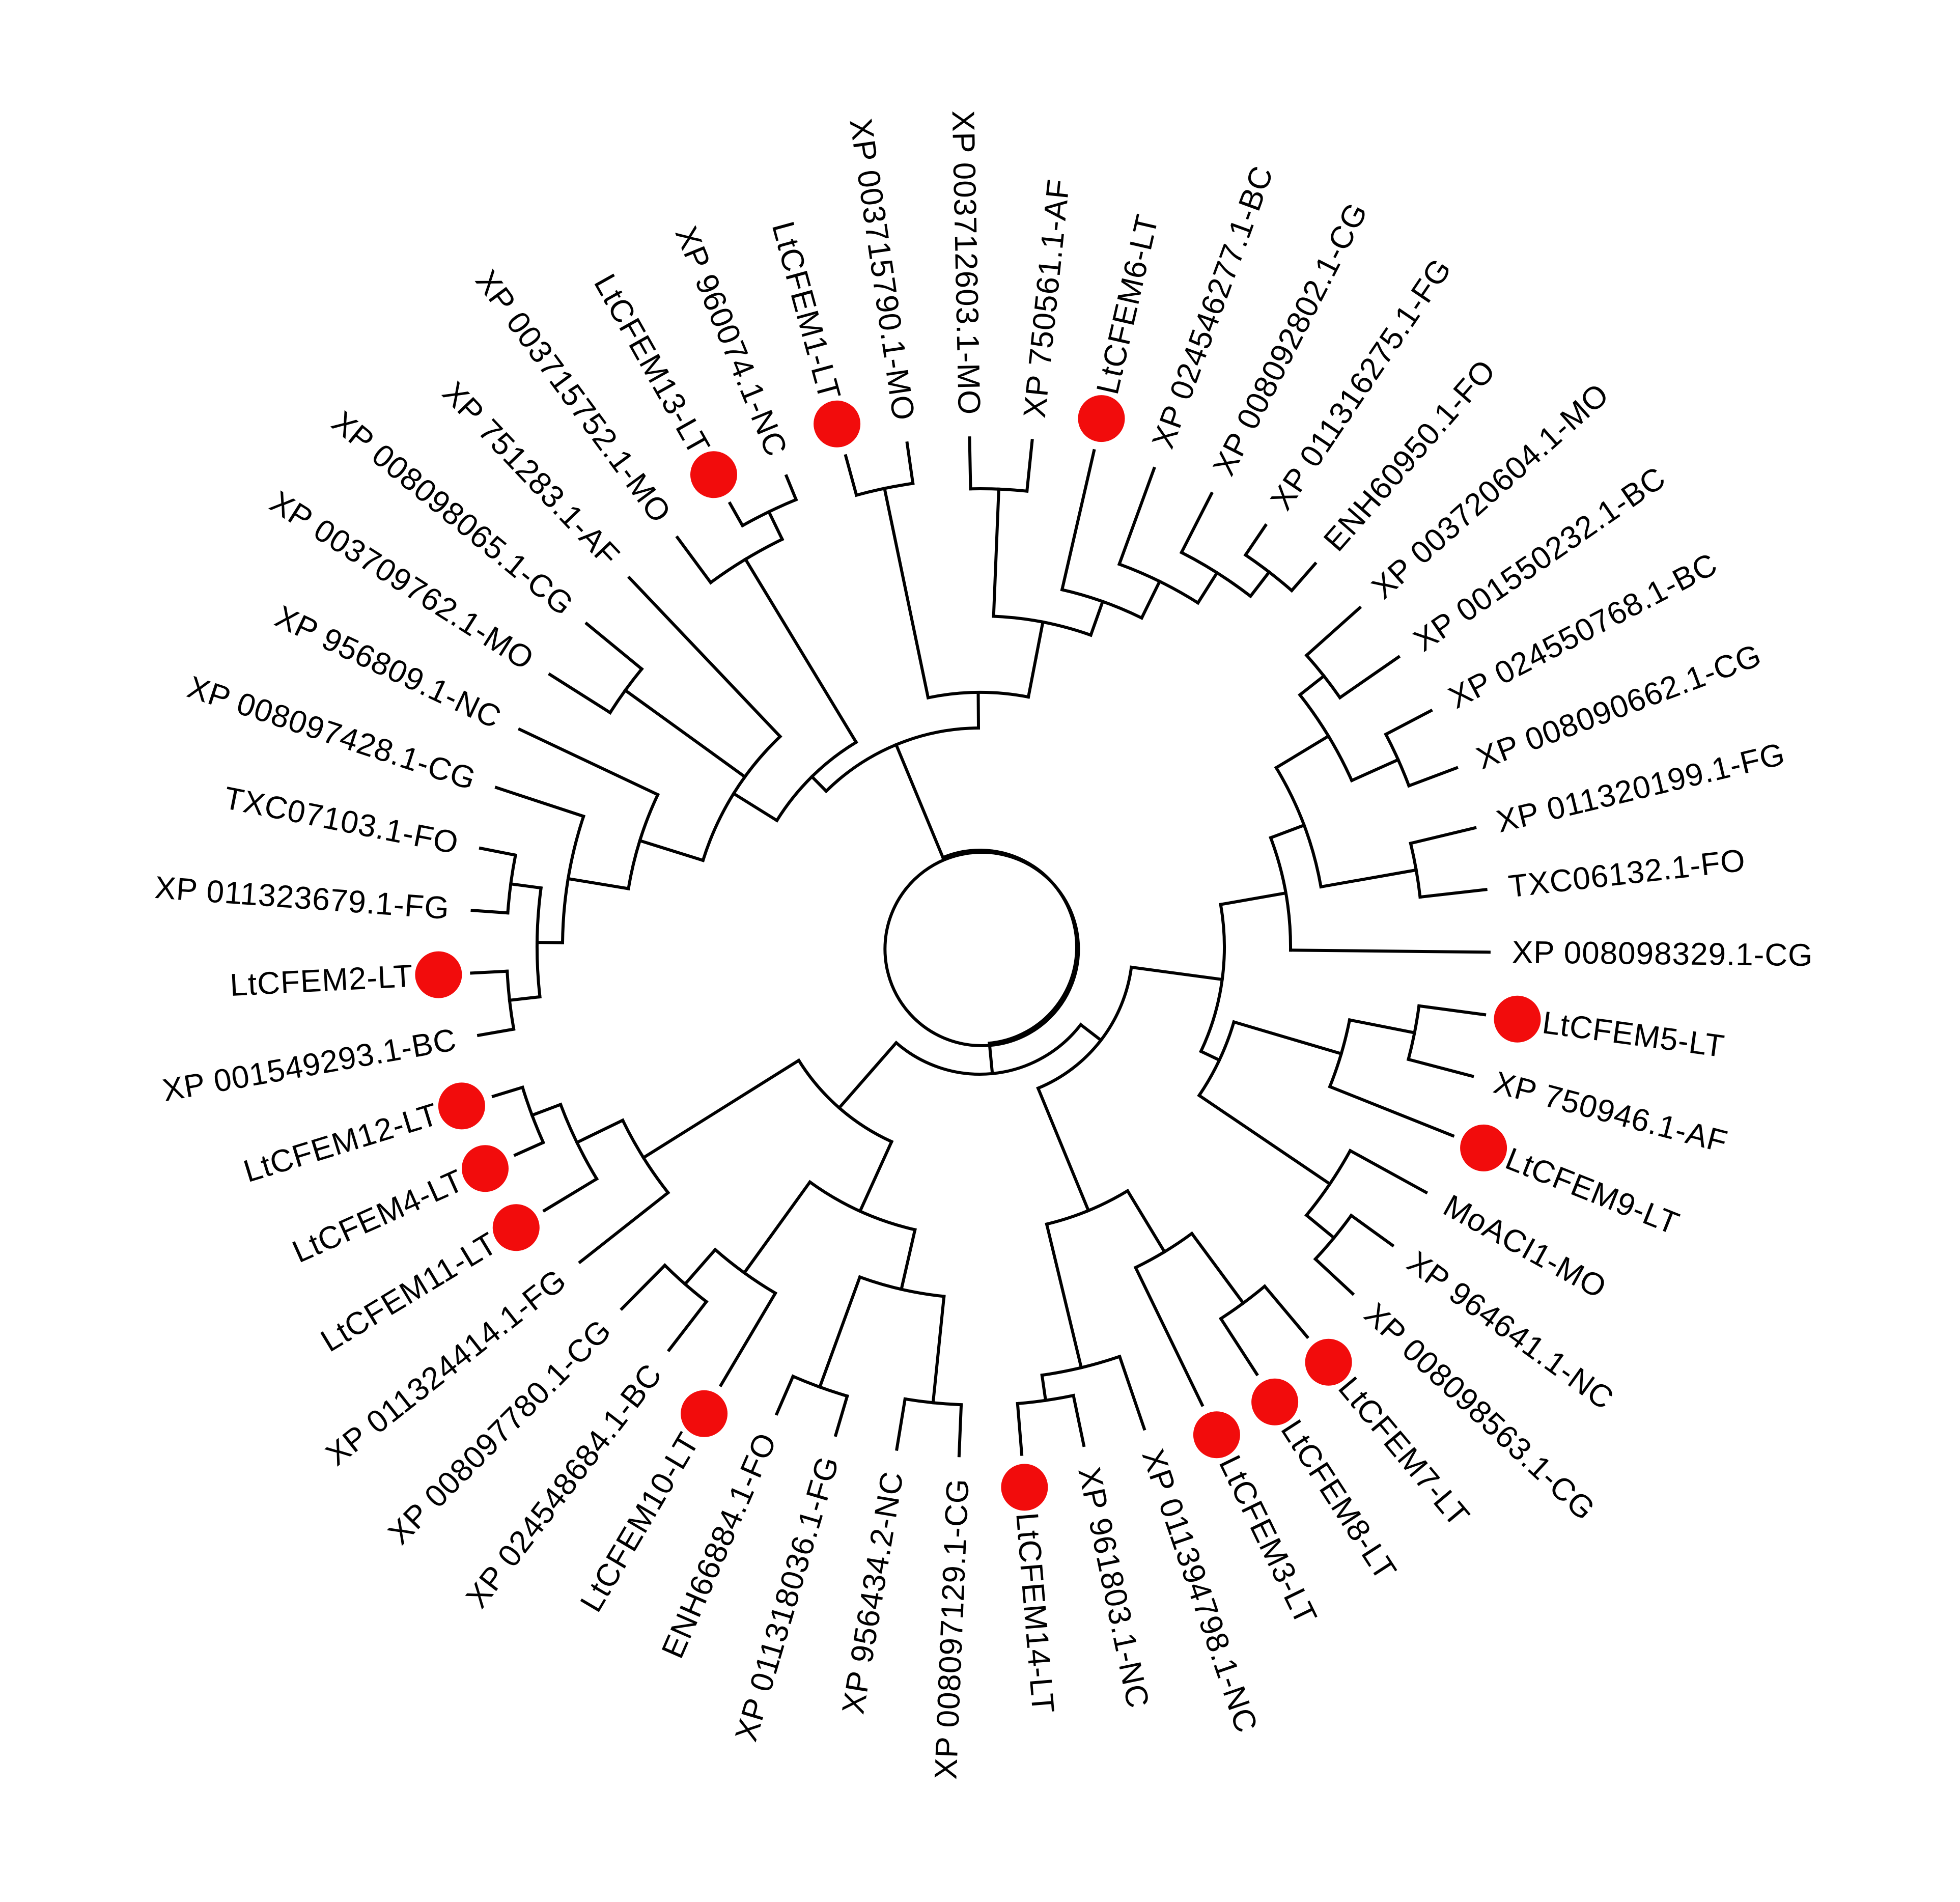 The width and height of the screenshot is (1960, 1902). What do you see at coordinates (872, 1592) in the screenshot?
I see `leaf-label: XP 956434.2-NC` at bounding box center [872, 1592].